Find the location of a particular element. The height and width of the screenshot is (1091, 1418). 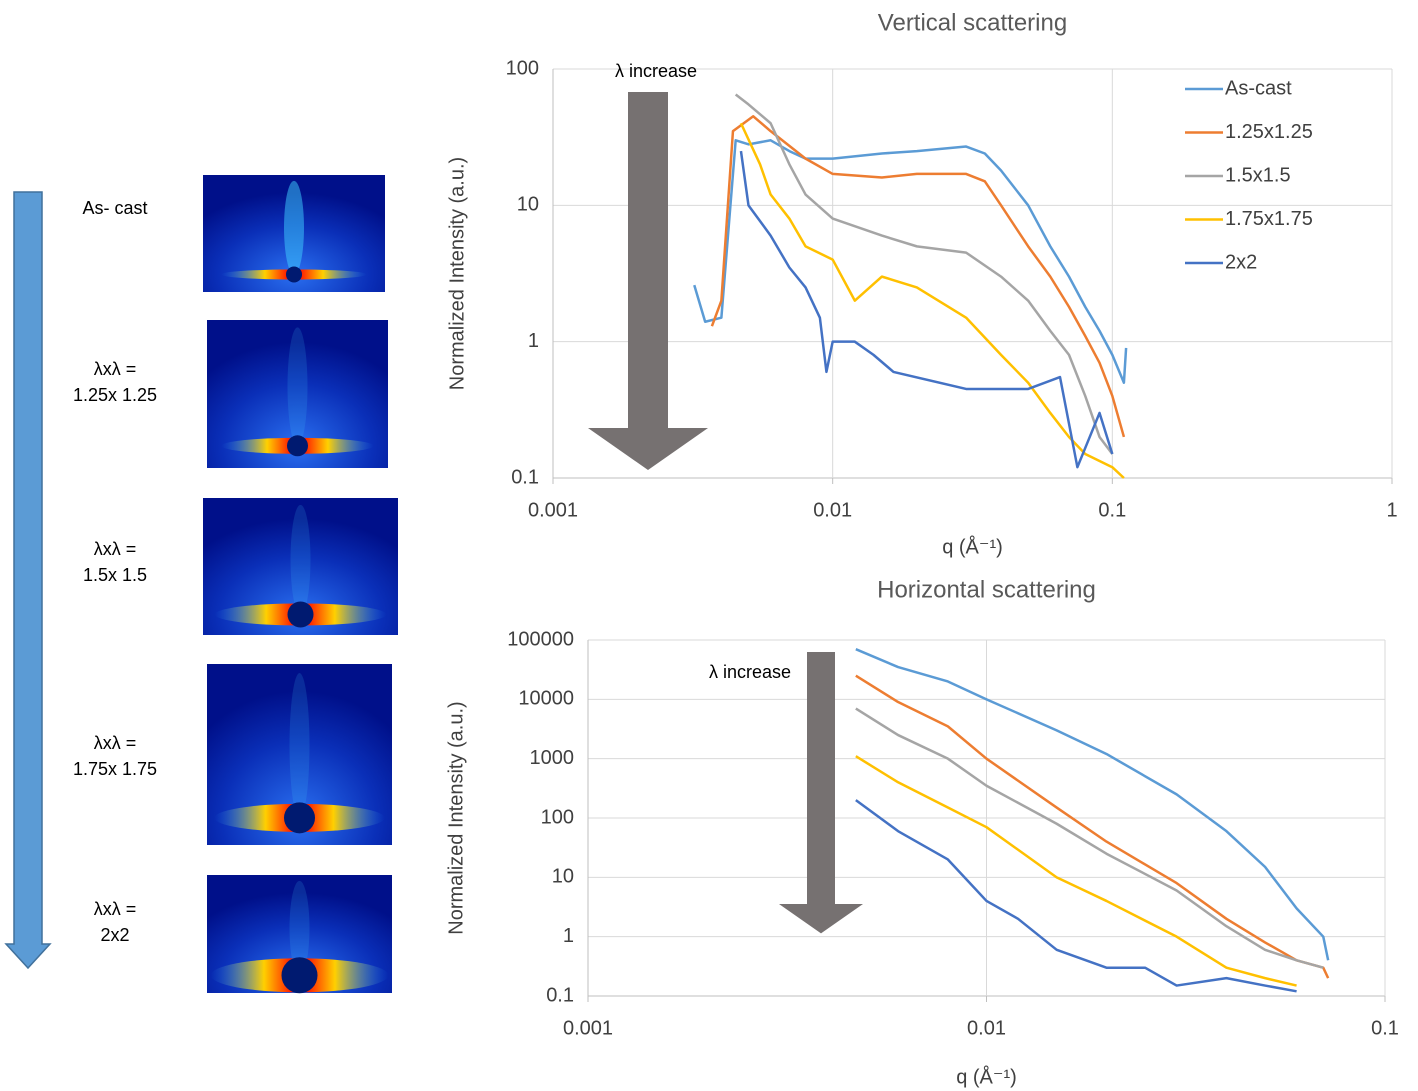

legend-label: 2x2 is located at coordinates (1241, 262).